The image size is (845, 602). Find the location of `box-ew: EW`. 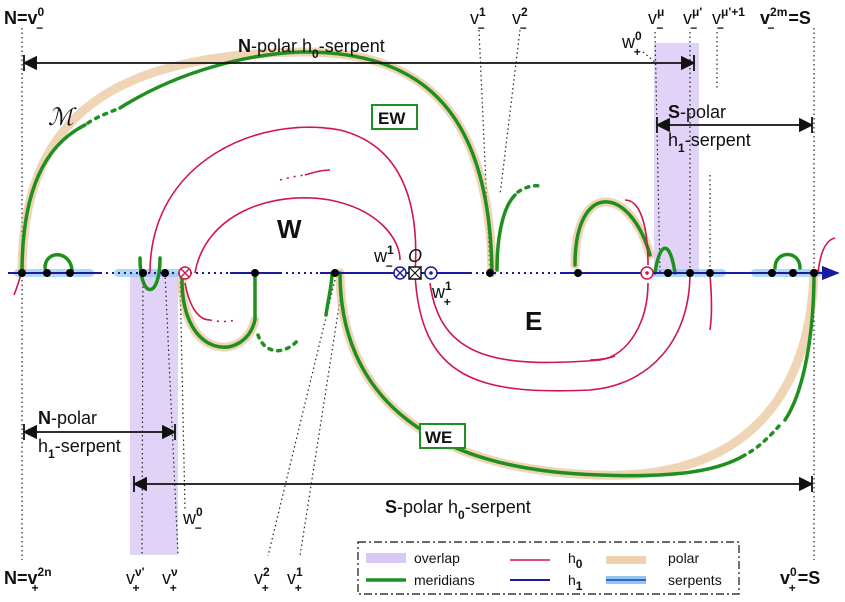

box-ew: EW is located at coordinates (394, 117).